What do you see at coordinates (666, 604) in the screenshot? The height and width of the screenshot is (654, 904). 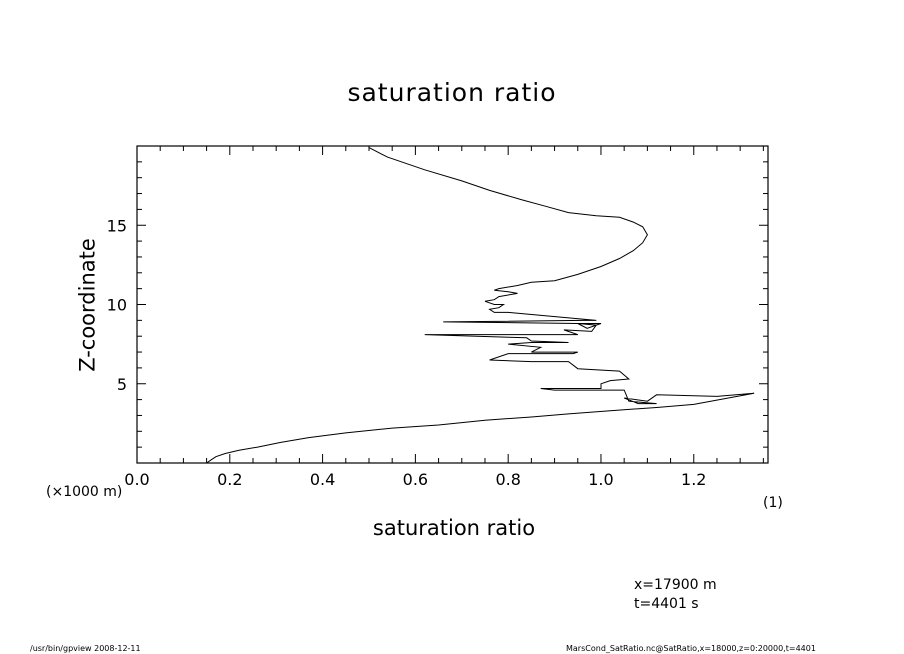 I see `time-note: t=4401 s` at bounding box center [666, 604].